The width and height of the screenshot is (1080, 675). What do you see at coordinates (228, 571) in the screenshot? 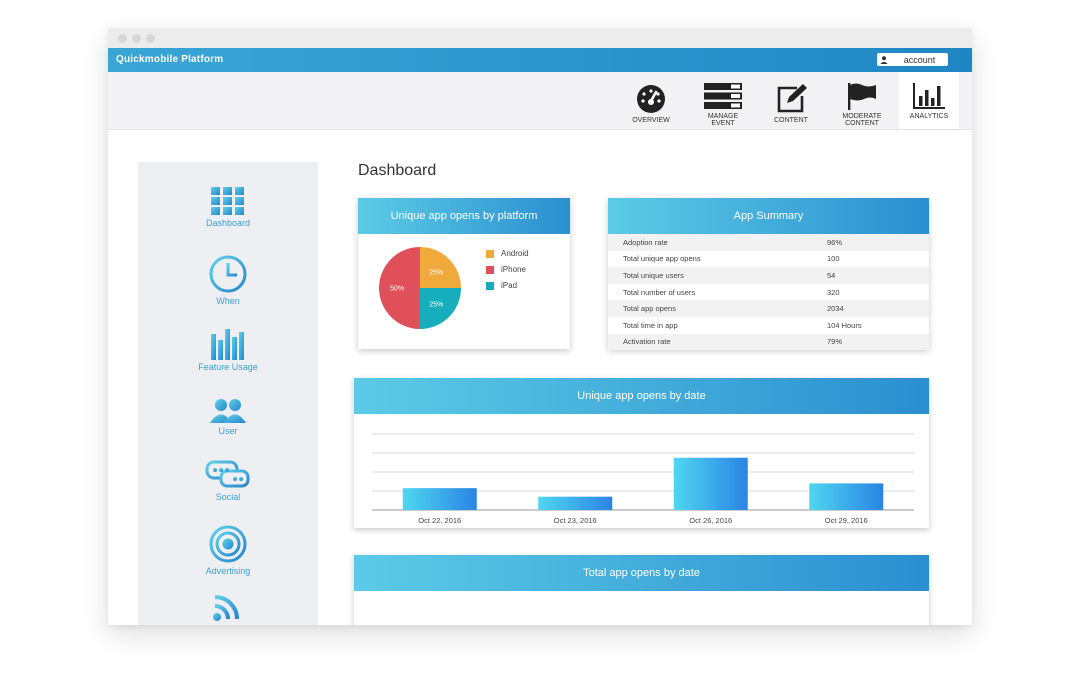
I see `sidebar-item-advertising-label: Advertising` at bounding box center [228, 571].